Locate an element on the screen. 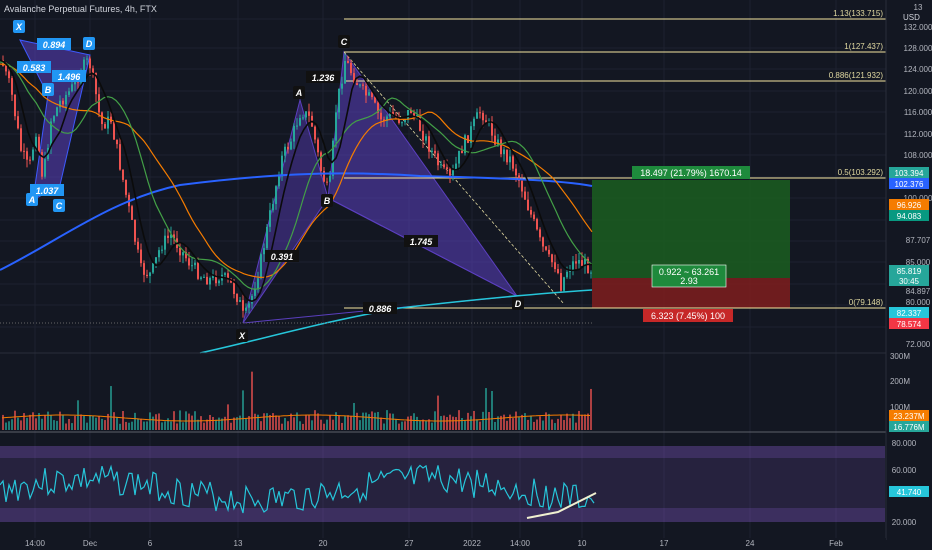 This screenshot has width=932, height=550. price-tick: 85.000 is located at coordinates (918, 262).